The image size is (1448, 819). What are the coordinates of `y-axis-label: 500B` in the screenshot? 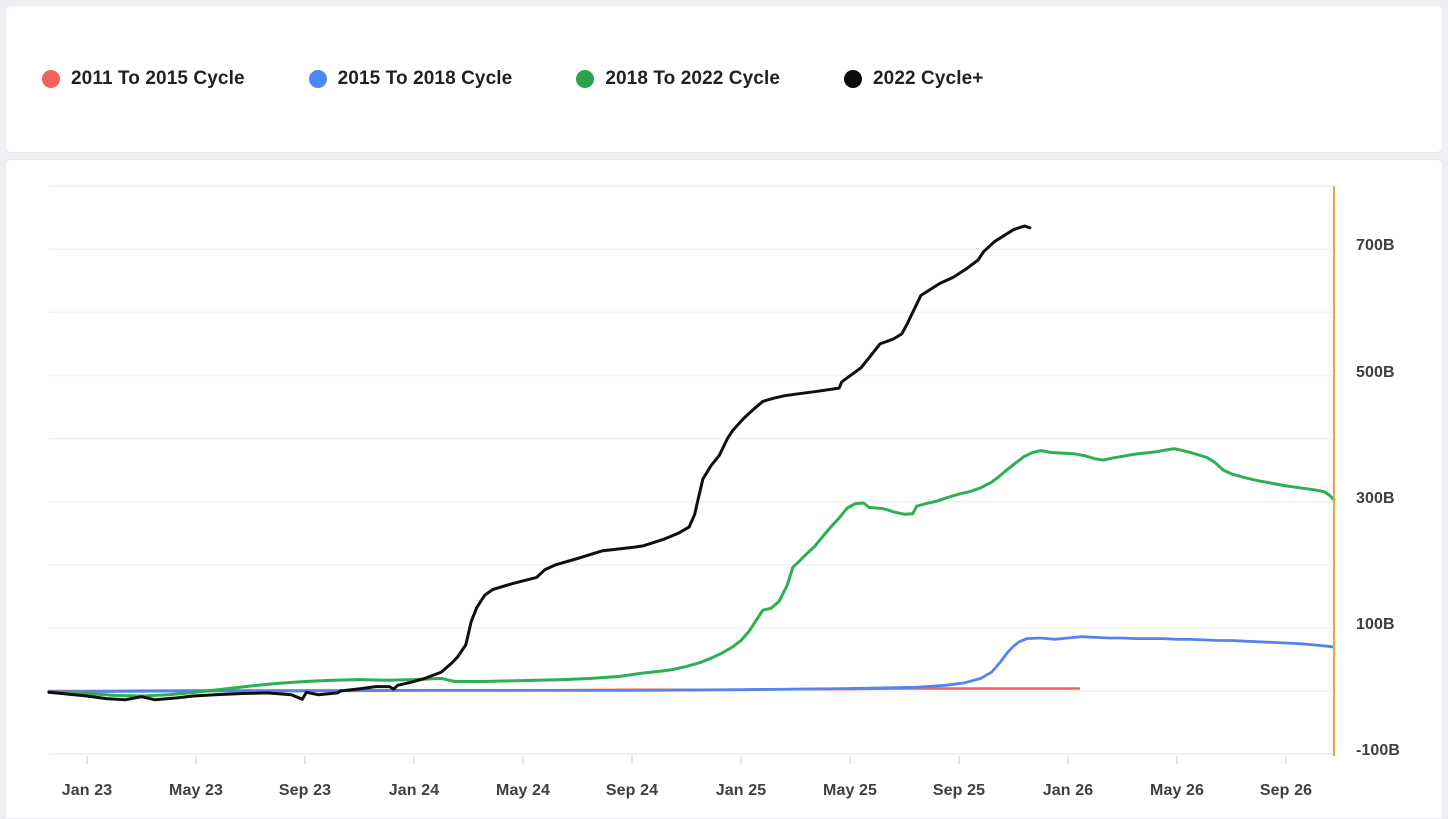 It's located at (1375, 372).